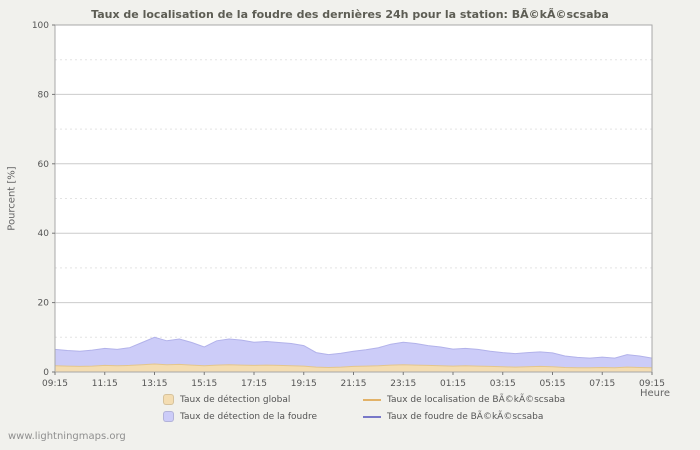  What do you see at coordinates (372, 416) in the screenshot?
I see `legend-swatch-foudre-station` at bounding box center [372, 416].